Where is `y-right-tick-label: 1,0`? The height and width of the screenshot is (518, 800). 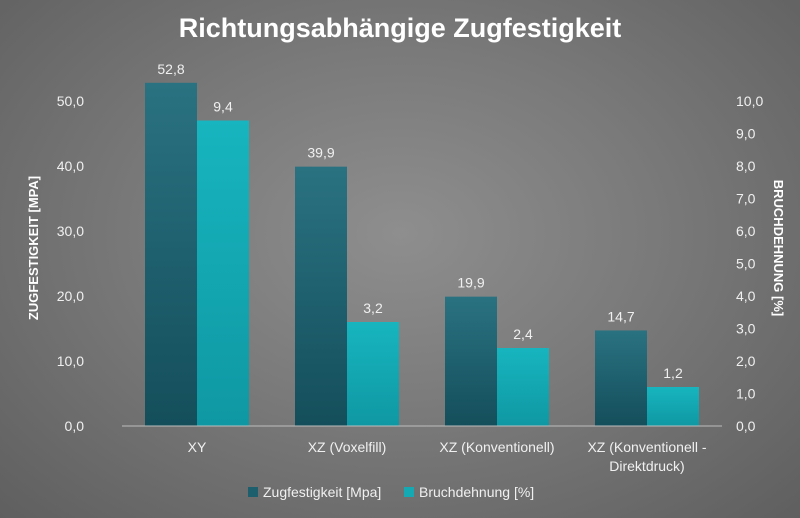
y-right-tick-label: 1,0 is located at coordinates (746, 394).